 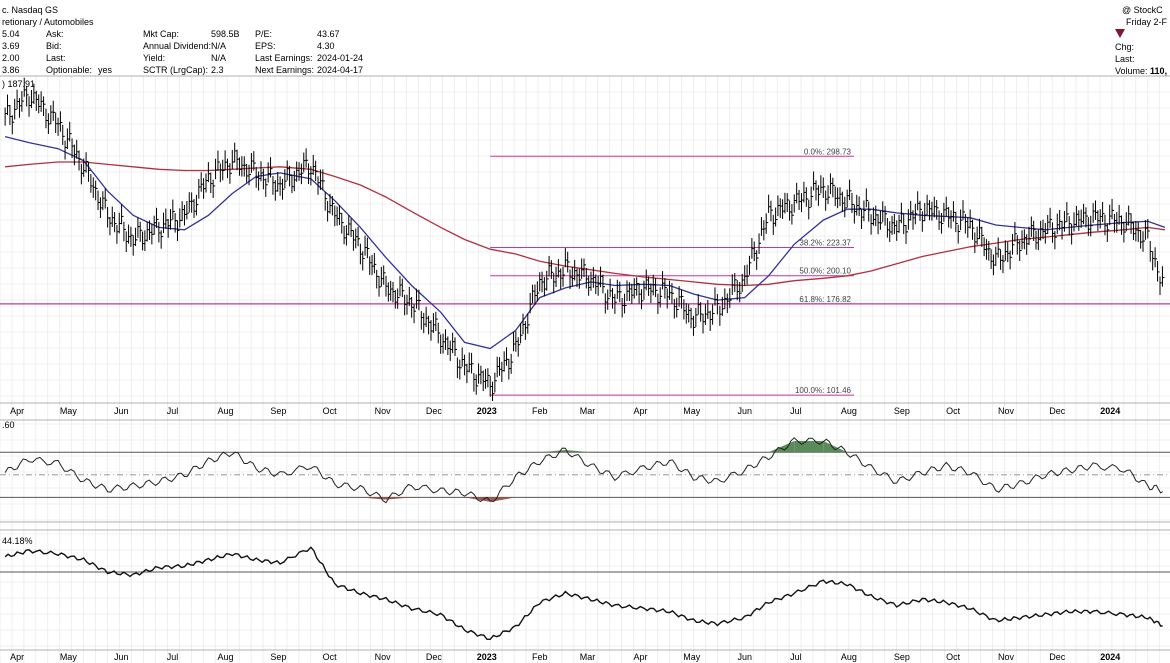 I want to click on price-legend: ) 187.91, so click(x=18, y=84).